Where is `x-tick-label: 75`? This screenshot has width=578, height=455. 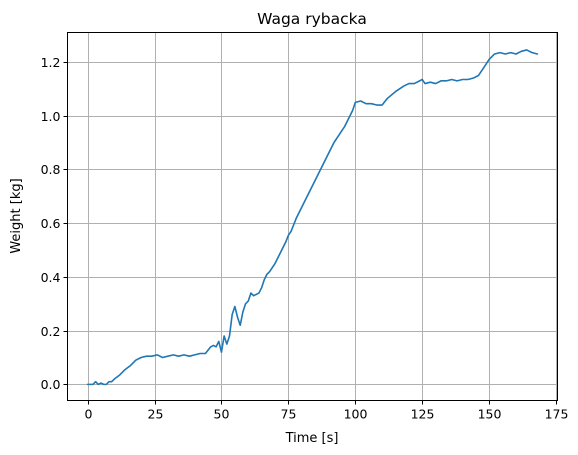
x-tick-label: 75 is located at coordinates (289, 414).